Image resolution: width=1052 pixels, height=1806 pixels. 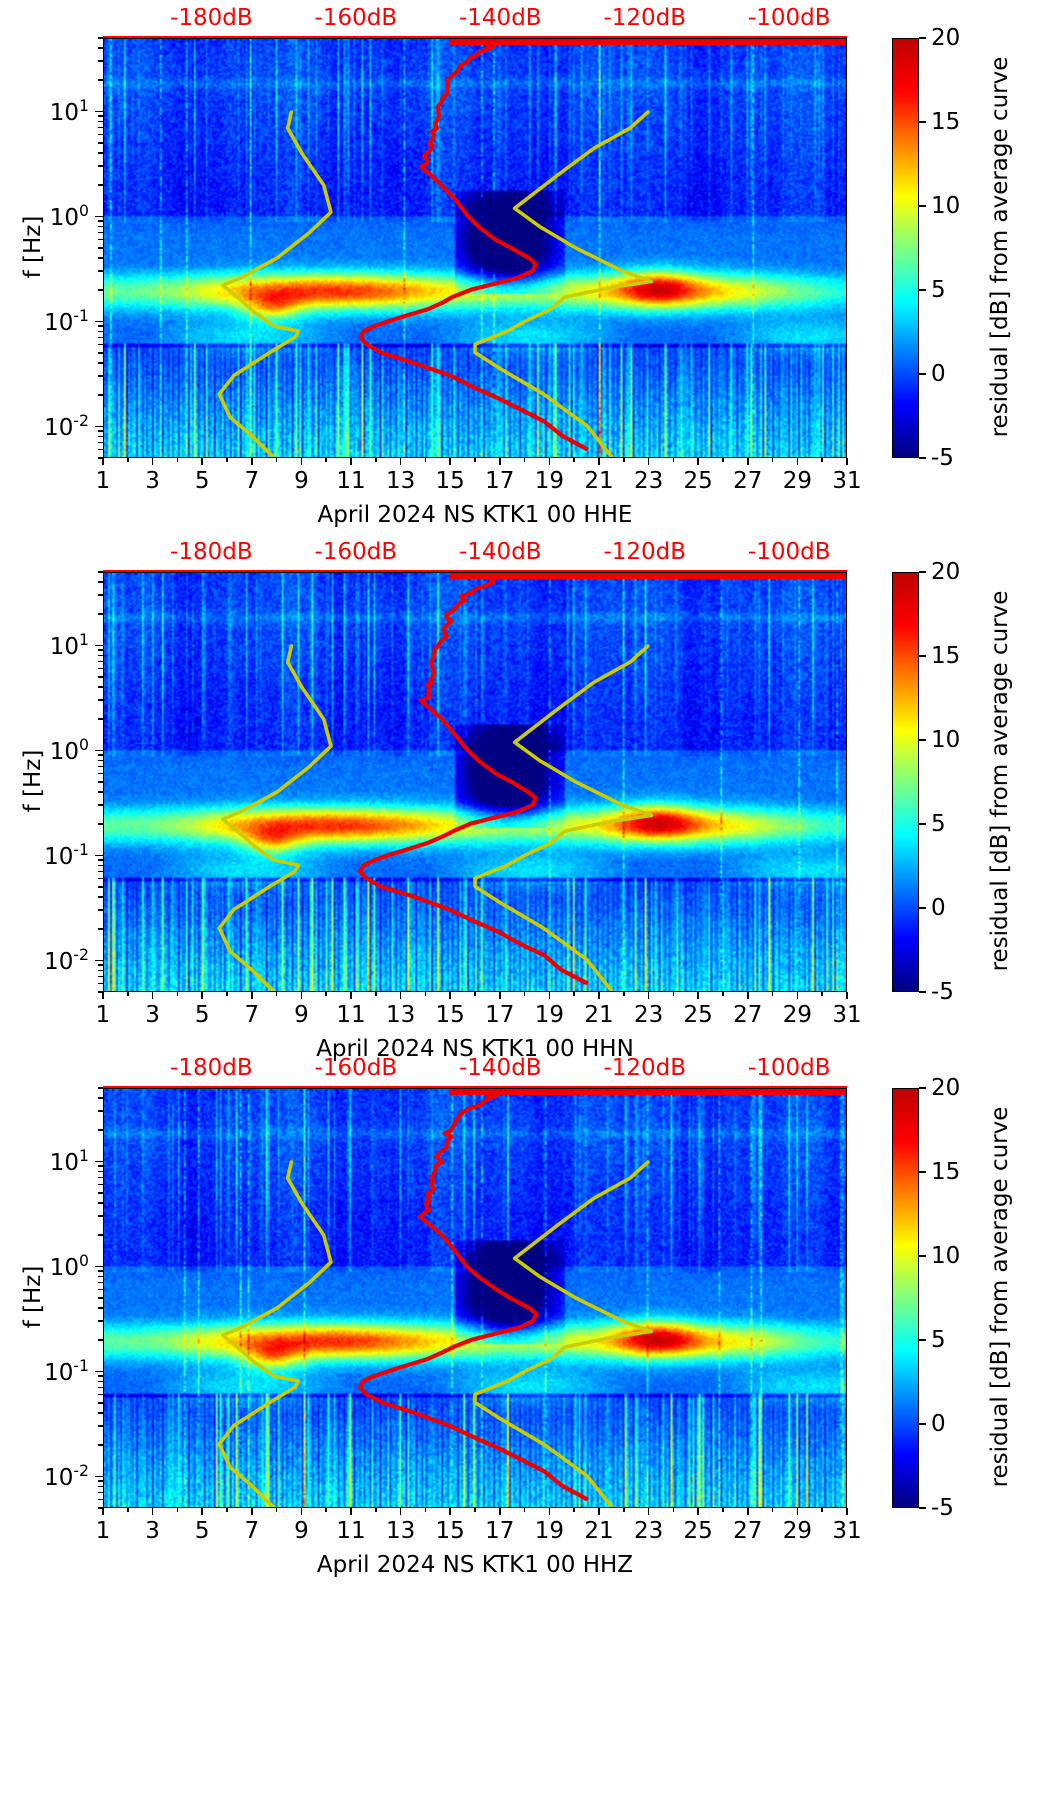 What do you see at coordinates (211, 18) in the screenshot?
I see `top-db-tick-label: -180dB` at bounding box center [211, 18].